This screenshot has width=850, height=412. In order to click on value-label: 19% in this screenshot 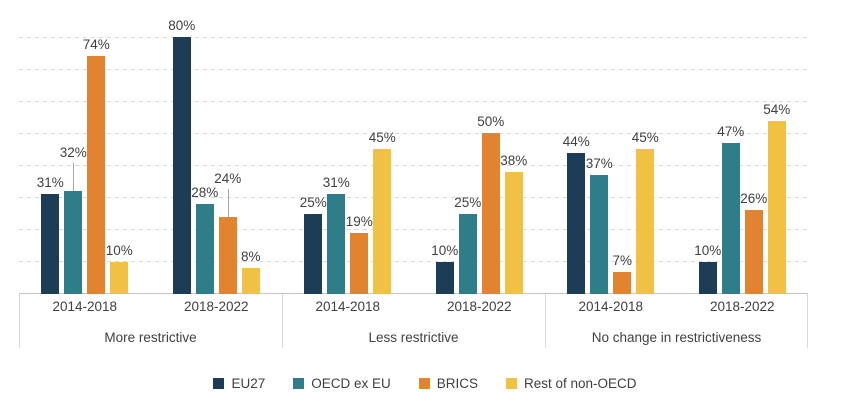, I will do `click(359, 221)`.